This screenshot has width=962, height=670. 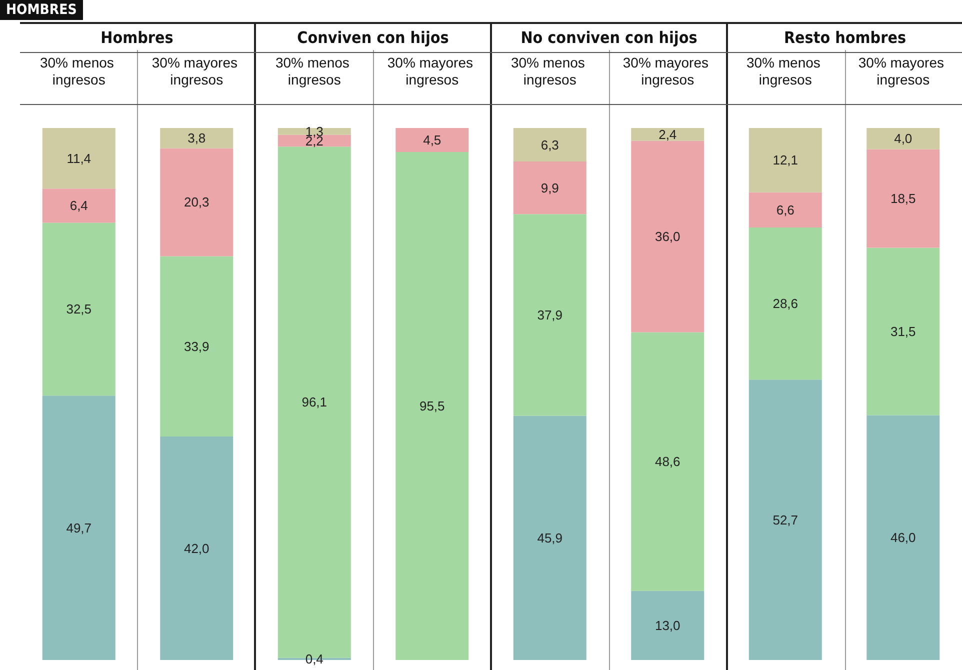 I want to click on data-label: 32,5, so click(x=79, y=309).